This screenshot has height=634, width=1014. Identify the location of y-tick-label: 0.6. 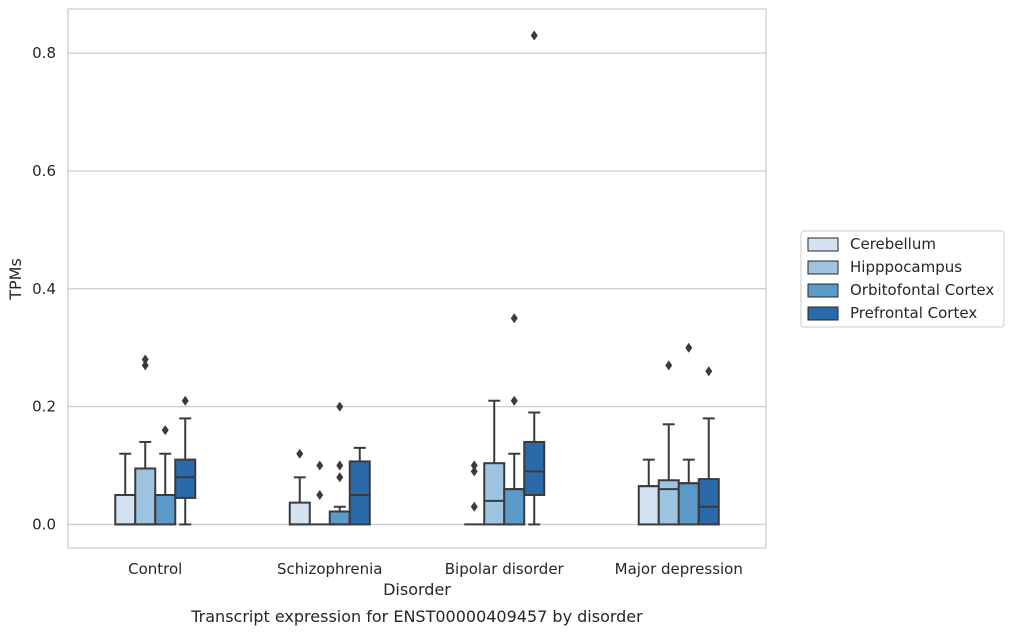
(44, 171).